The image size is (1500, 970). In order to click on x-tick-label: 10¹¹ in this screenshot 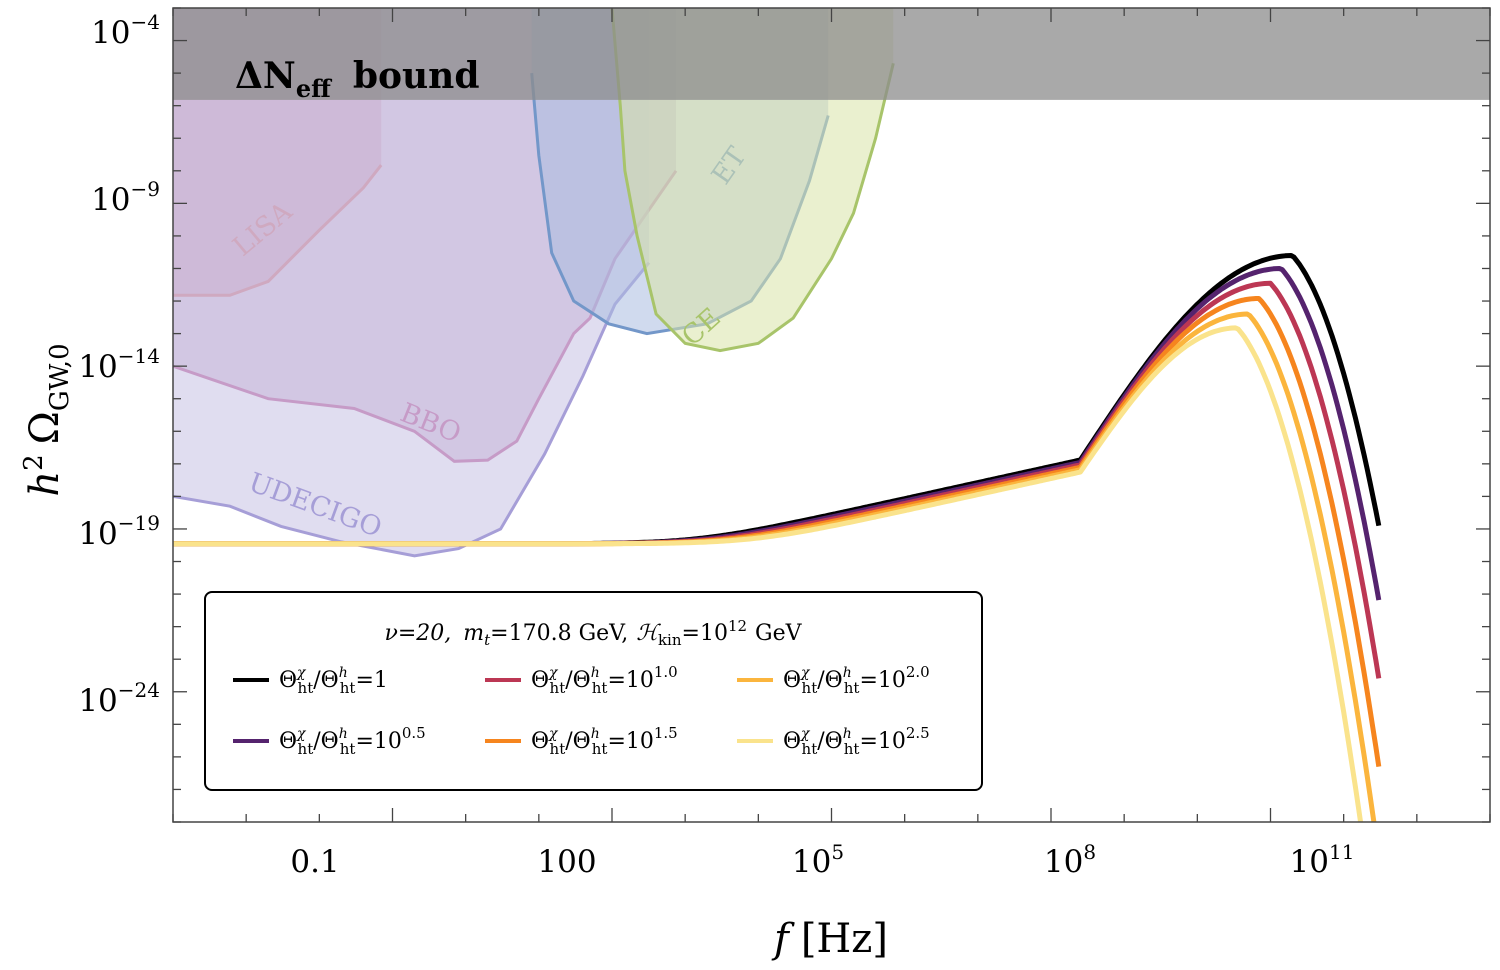, I will do `click(1322, 860)`.